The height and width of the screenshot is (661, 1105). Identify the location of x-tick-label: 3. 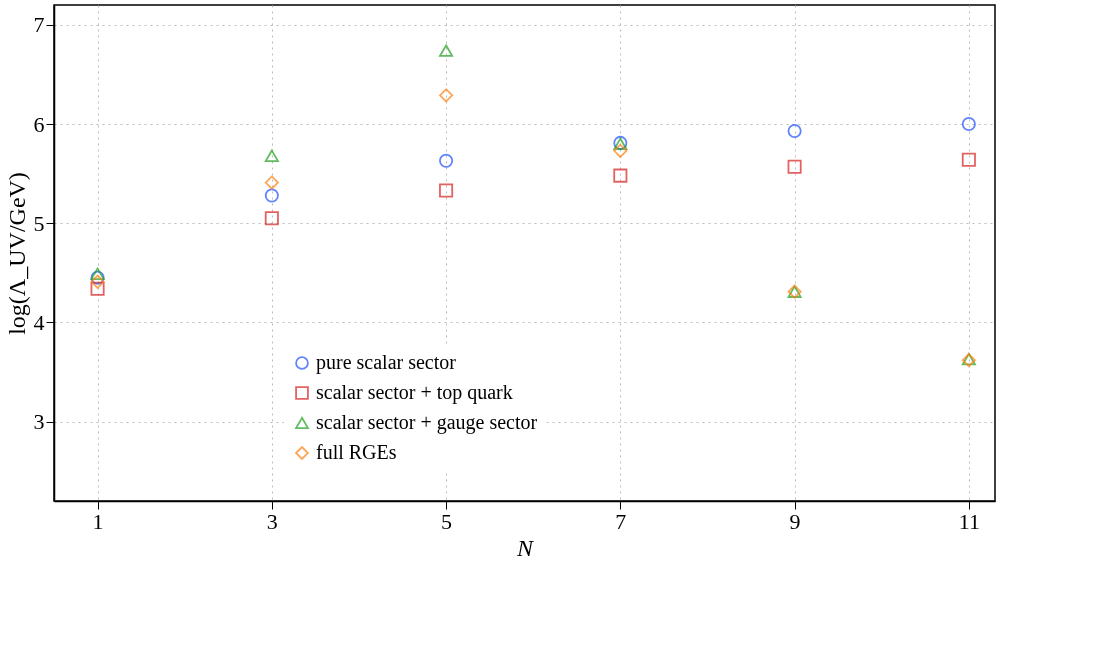
(272, 521).